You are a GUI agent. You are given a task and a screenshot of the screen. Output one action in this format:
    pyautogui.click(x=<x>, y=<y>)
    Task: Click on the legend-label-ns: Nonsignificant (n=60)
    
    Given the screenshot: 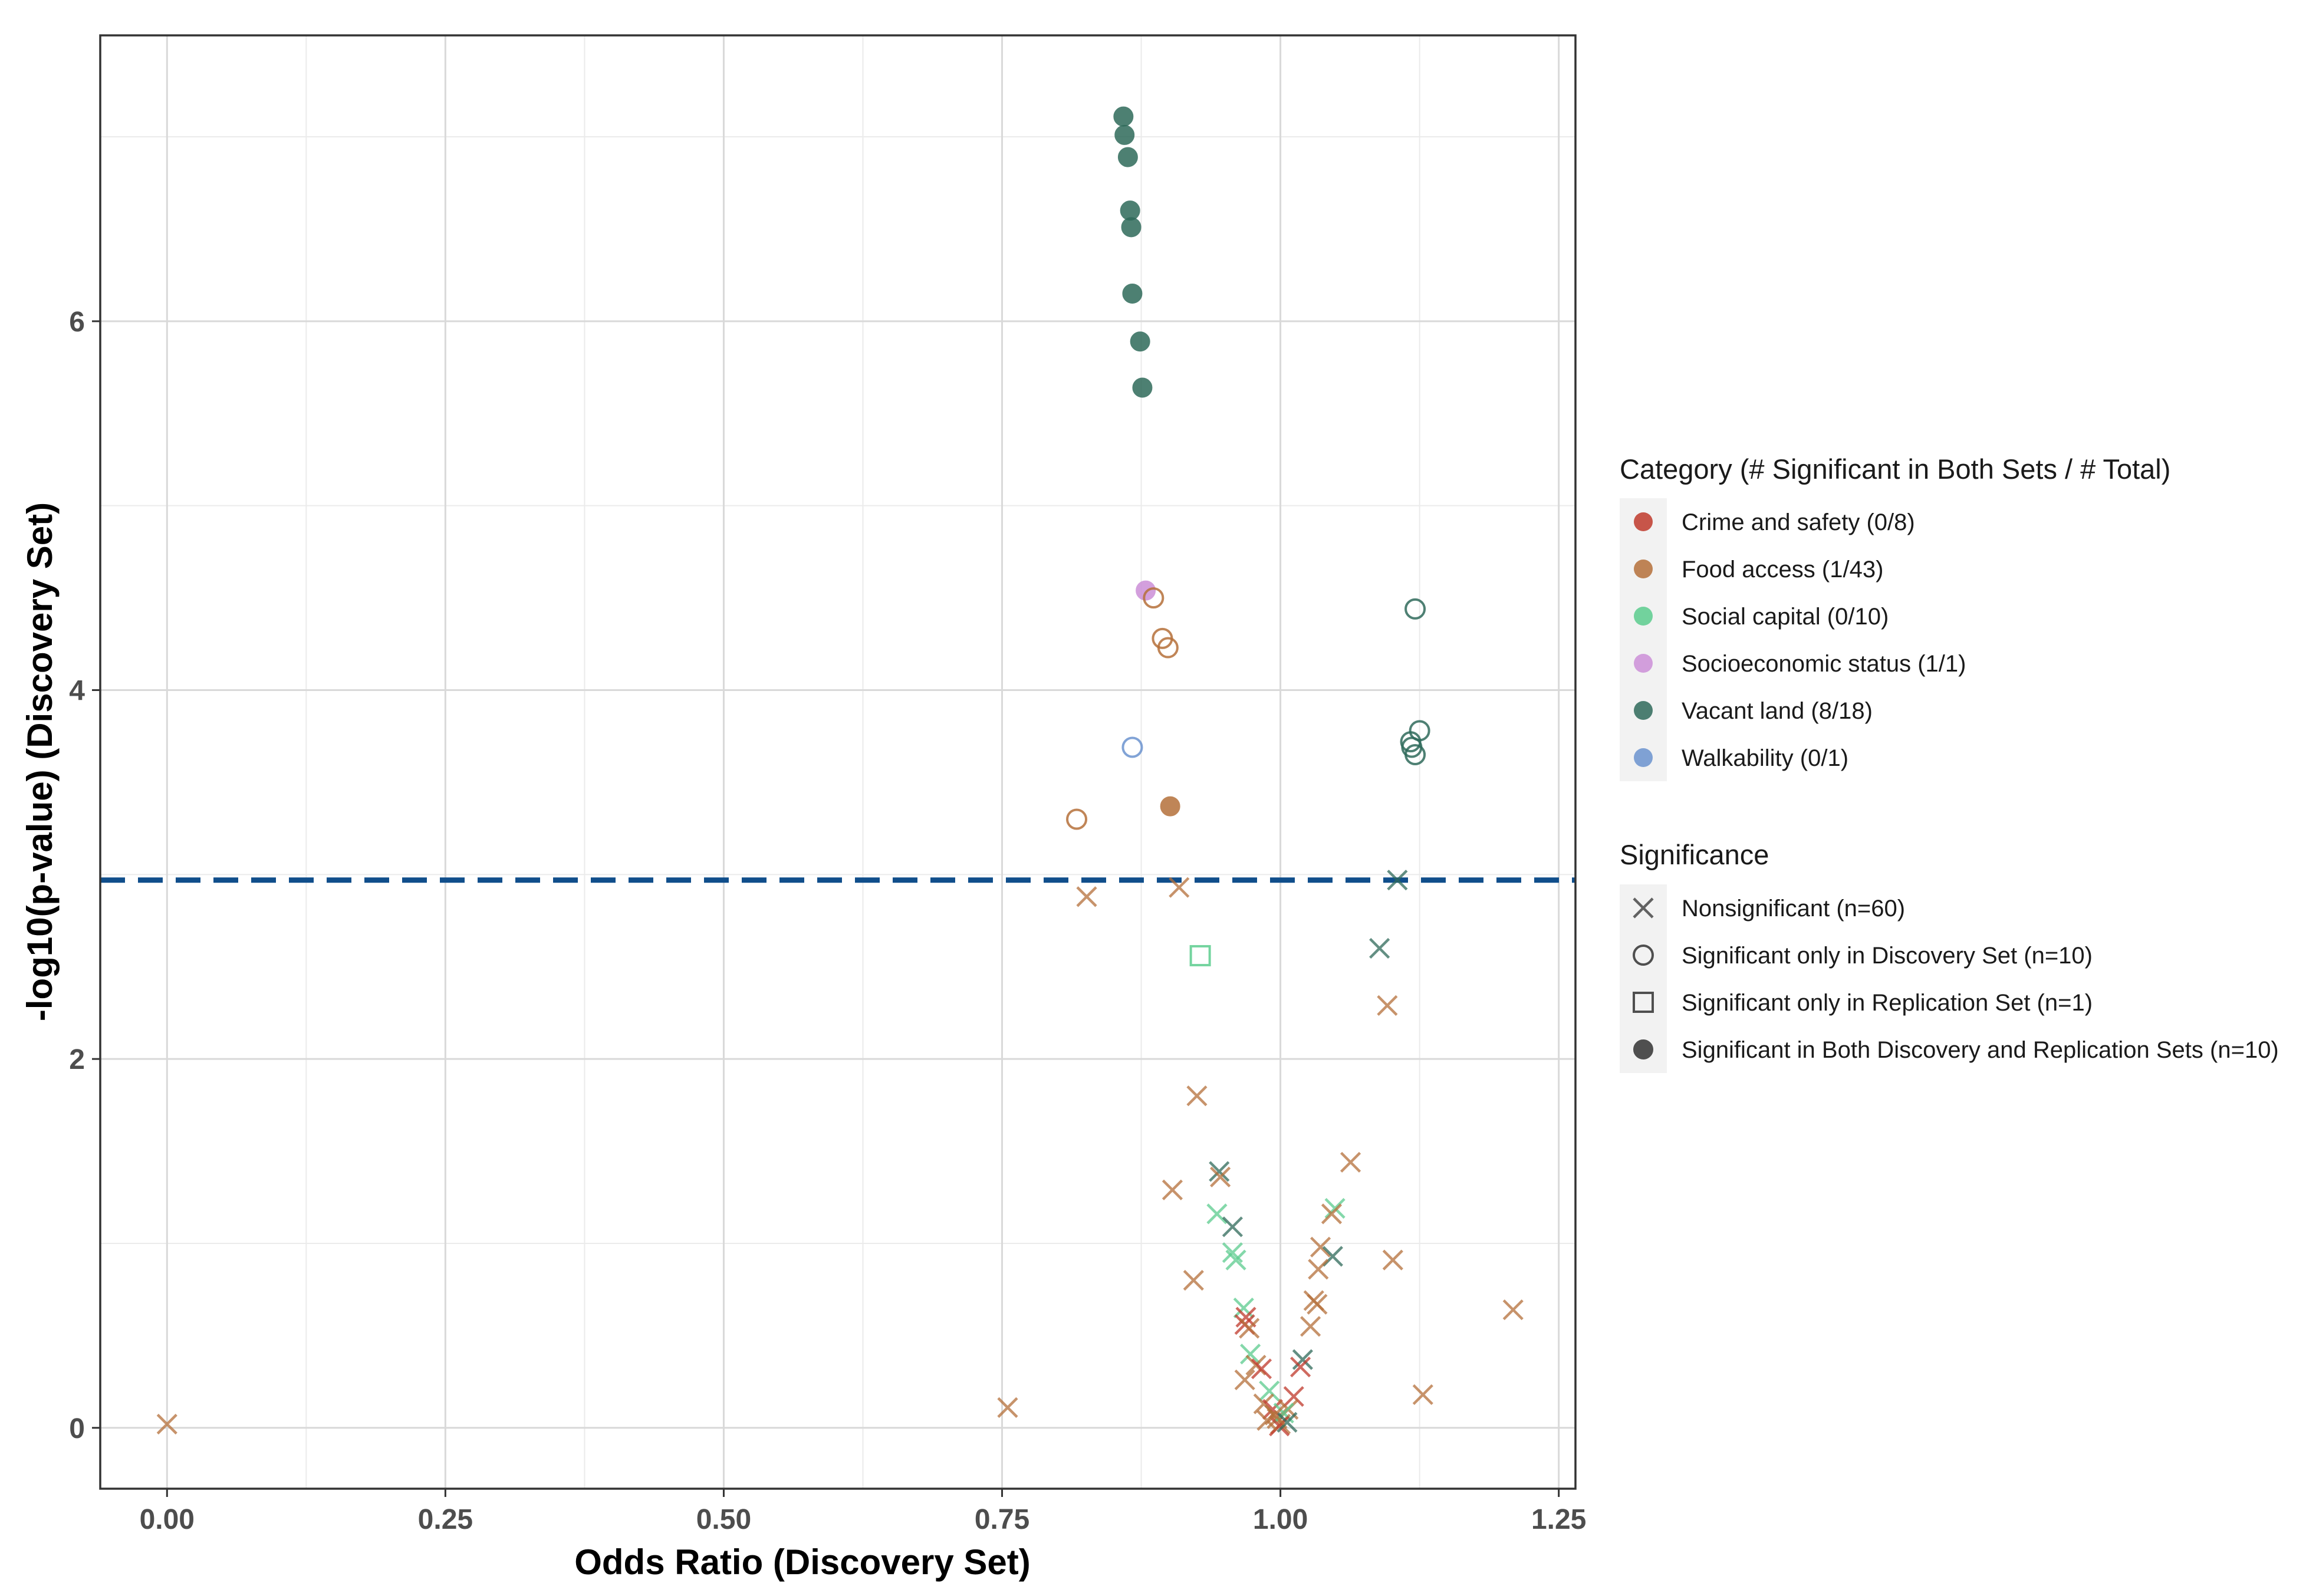 What is the action you would take?
    pyautogui.click(x=1793, y=909)
    